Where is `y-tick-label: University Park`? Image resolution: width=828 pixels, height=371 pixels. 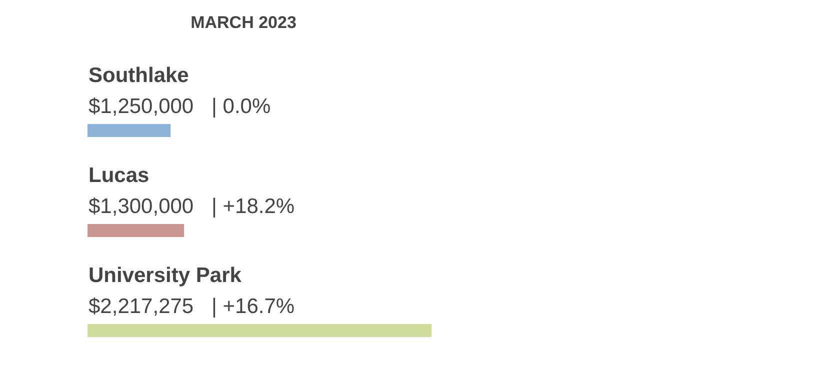 y-tick-label: University Park is located at coordinates (165, 275).